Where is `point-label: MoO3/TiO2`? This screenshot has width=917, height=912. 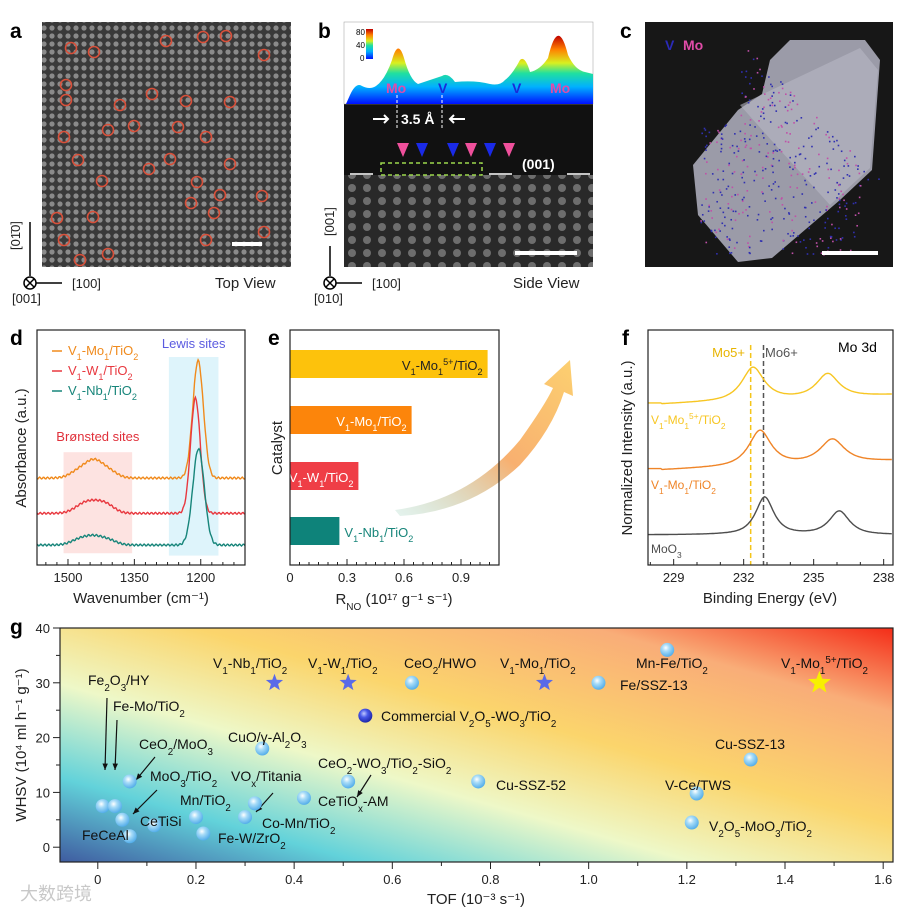
point-label: MoO3/TiO2 is located at coordinates (183, 779).